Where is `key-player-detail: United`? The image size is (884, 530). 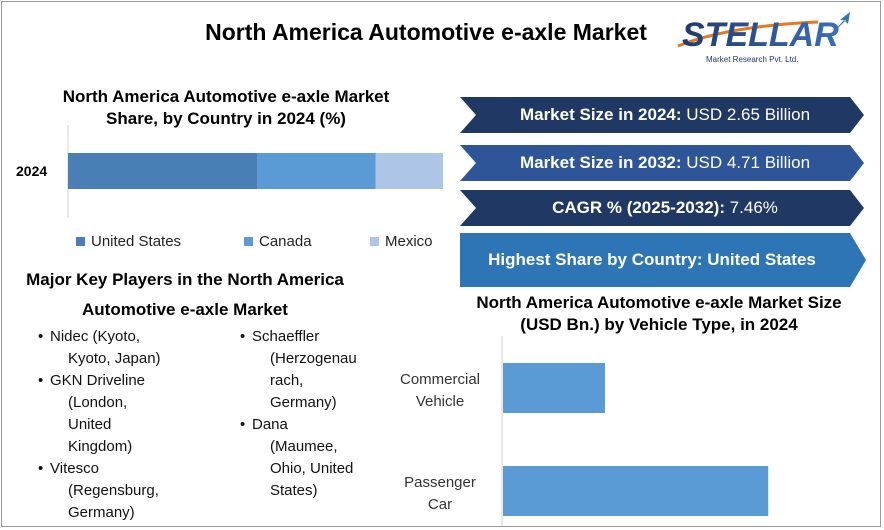 key-player-detail: United is located at coordinates (90, 424).